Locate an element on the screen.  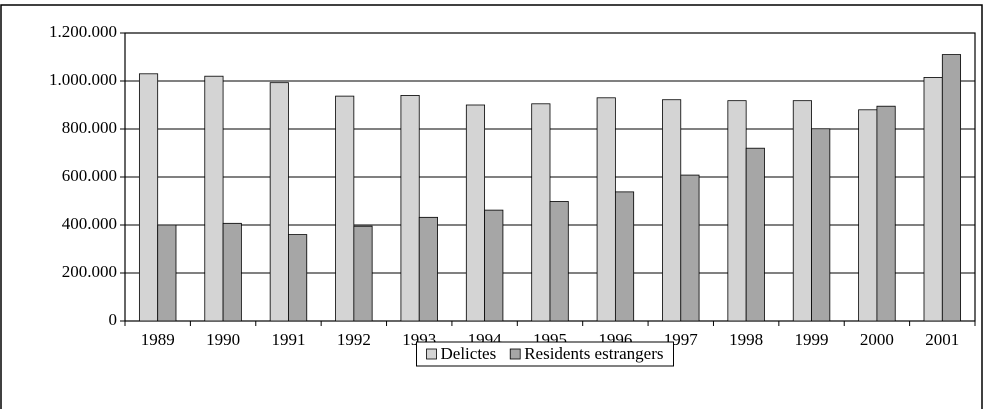
x-tick-label: 1998 is located at coordinates (746, 339).